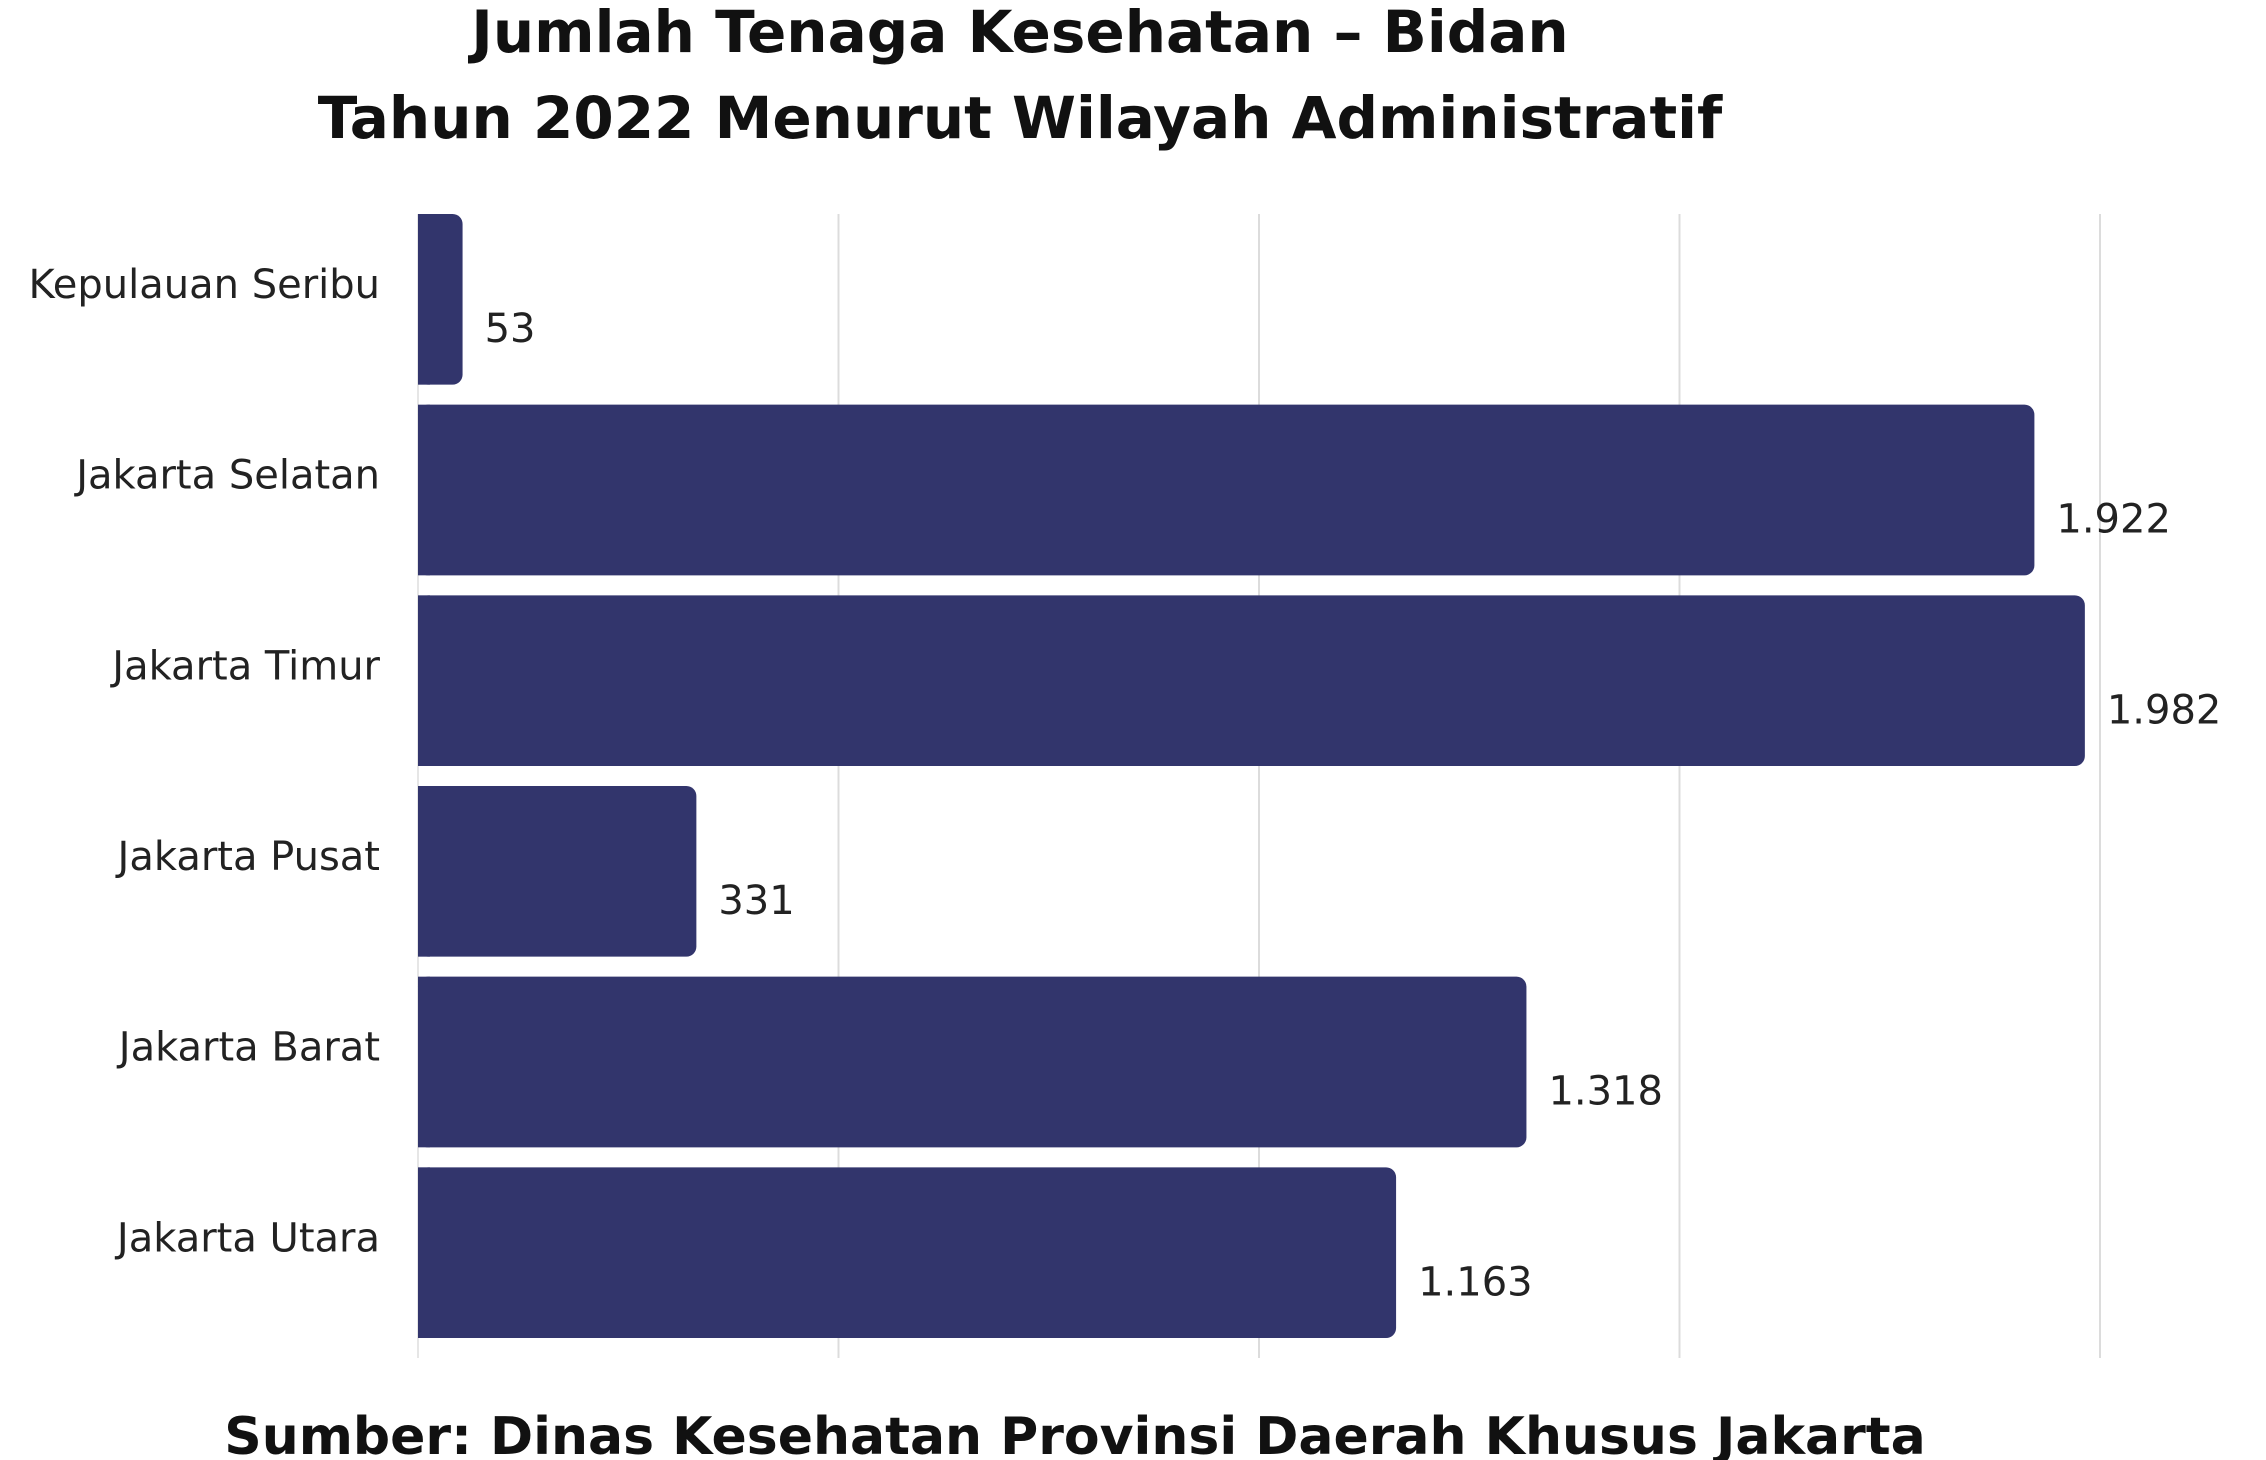 The height and width of the screenshot is (1460, 2266). Describe the element at coordinates (1020, 118) in the screenshot. I see `chart-subtitle: Tahun 2022 Menurut Wilayah Administratif` at that location.